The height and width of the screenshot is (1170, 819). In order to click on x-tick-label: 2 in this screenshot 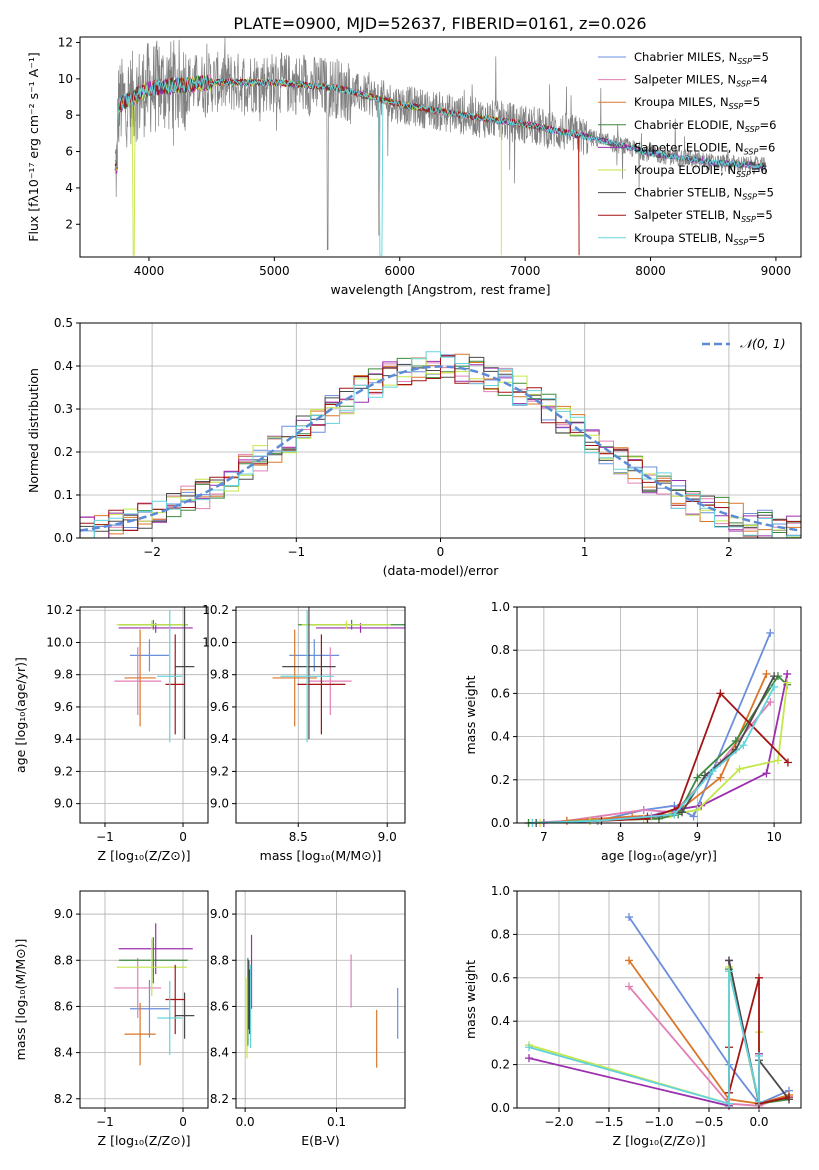, I will do `click(729, 552)`.